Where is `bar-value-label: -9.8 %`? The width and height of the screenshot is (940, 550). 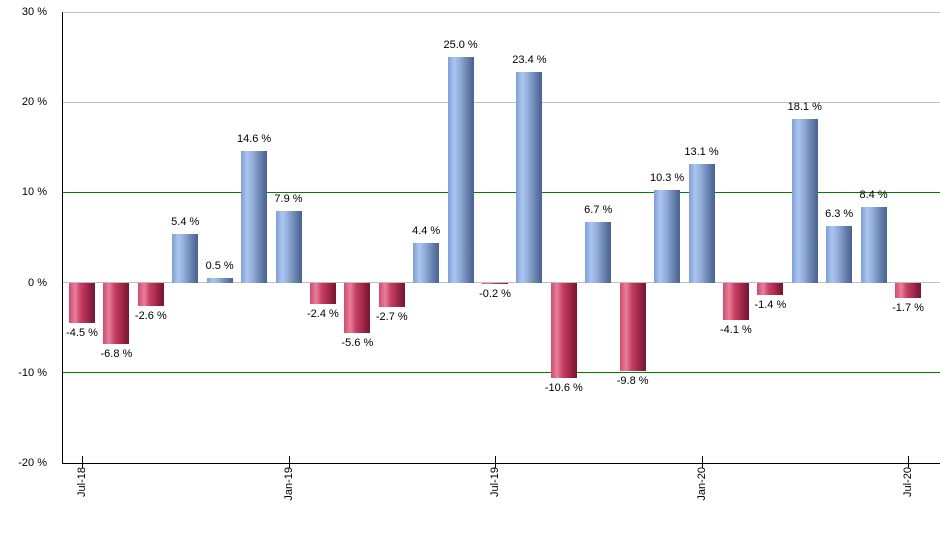
bar-value-label: -9.8 % is located at coordinates (632, 380).